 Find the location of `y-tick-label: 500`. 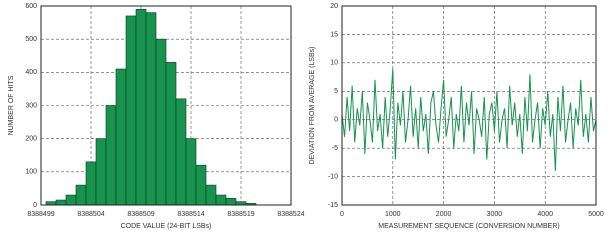

y-tick-label: 500 is located at coordinates (31, 39).